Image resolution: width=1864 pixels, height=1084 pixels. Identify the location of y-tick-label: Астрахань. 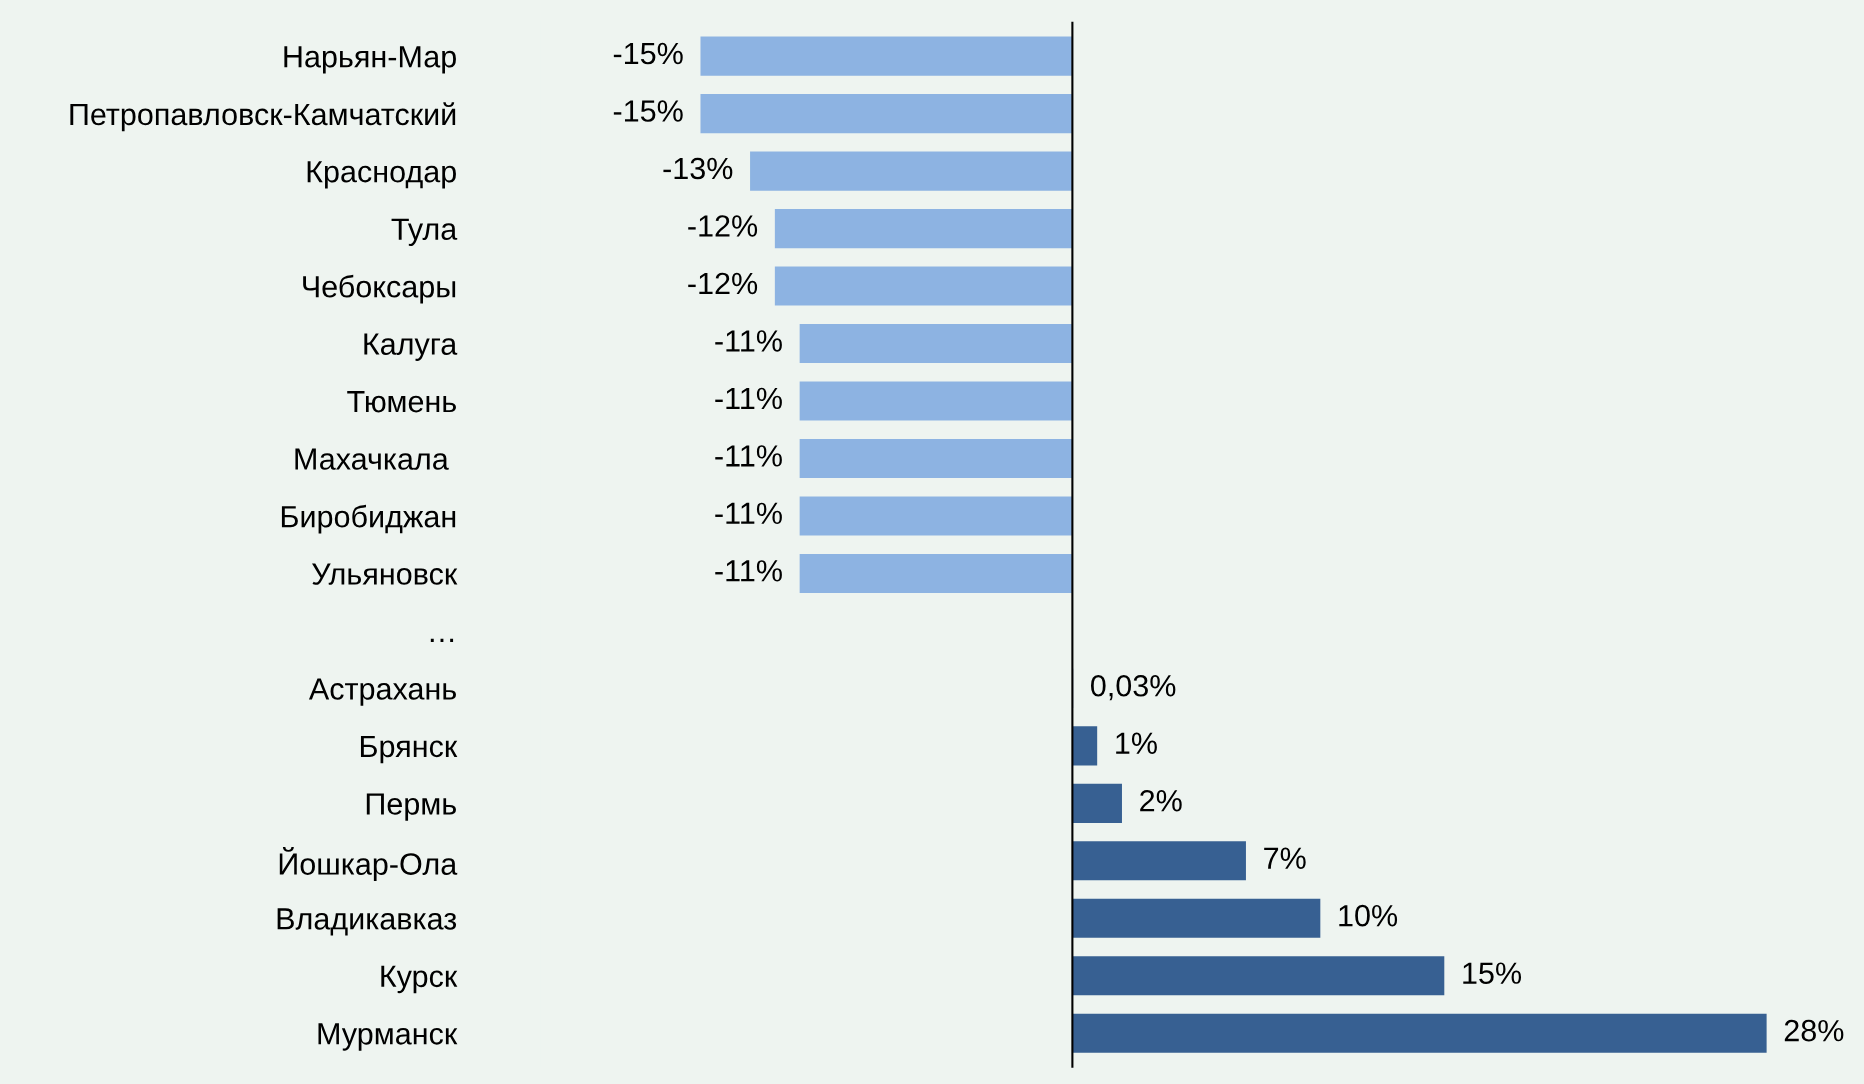
(382, 692).